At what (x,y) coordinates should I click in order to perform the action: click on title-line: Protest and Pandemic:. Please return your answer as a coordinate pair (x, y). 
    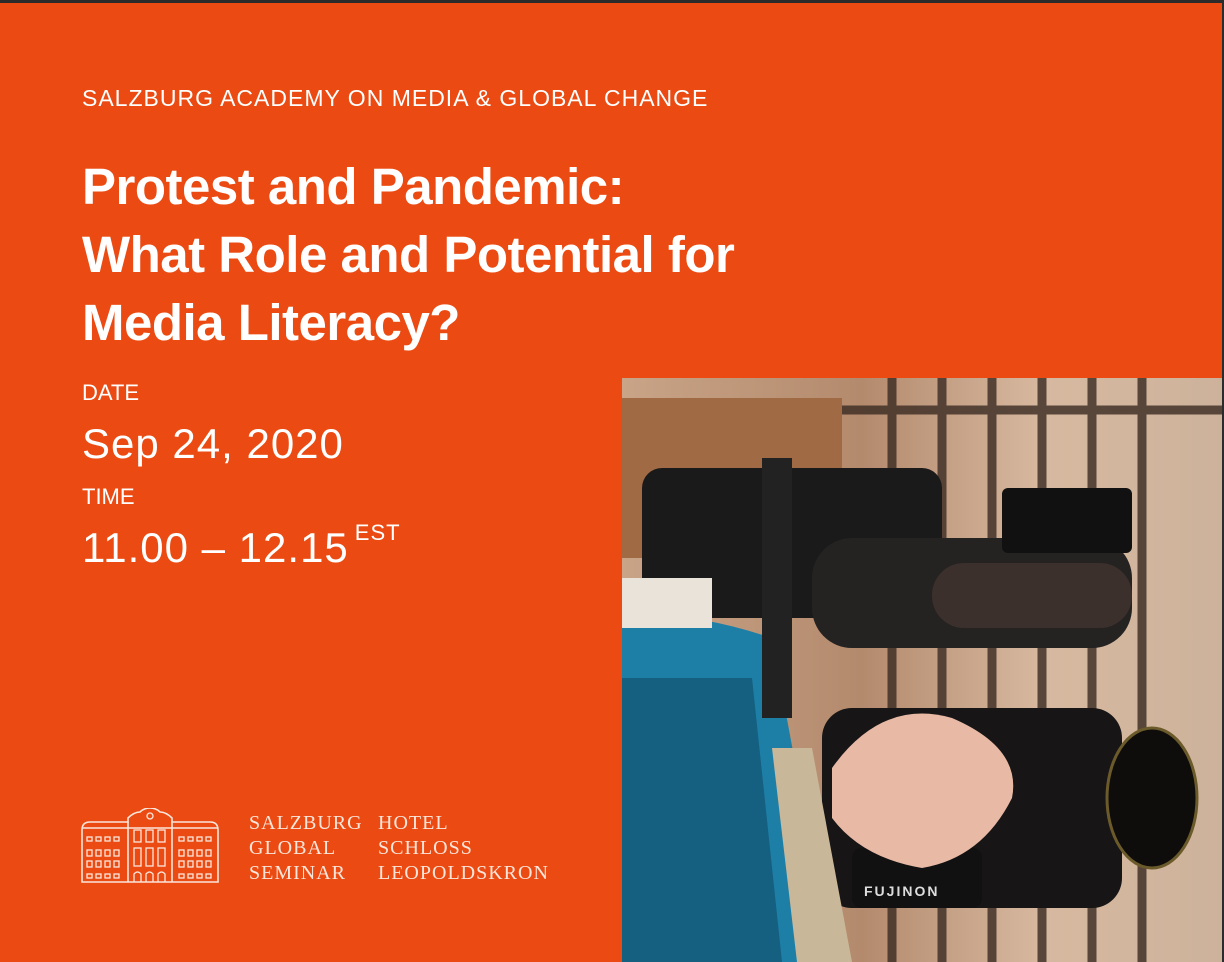
    Looking at the image, I should click on (353, 186).